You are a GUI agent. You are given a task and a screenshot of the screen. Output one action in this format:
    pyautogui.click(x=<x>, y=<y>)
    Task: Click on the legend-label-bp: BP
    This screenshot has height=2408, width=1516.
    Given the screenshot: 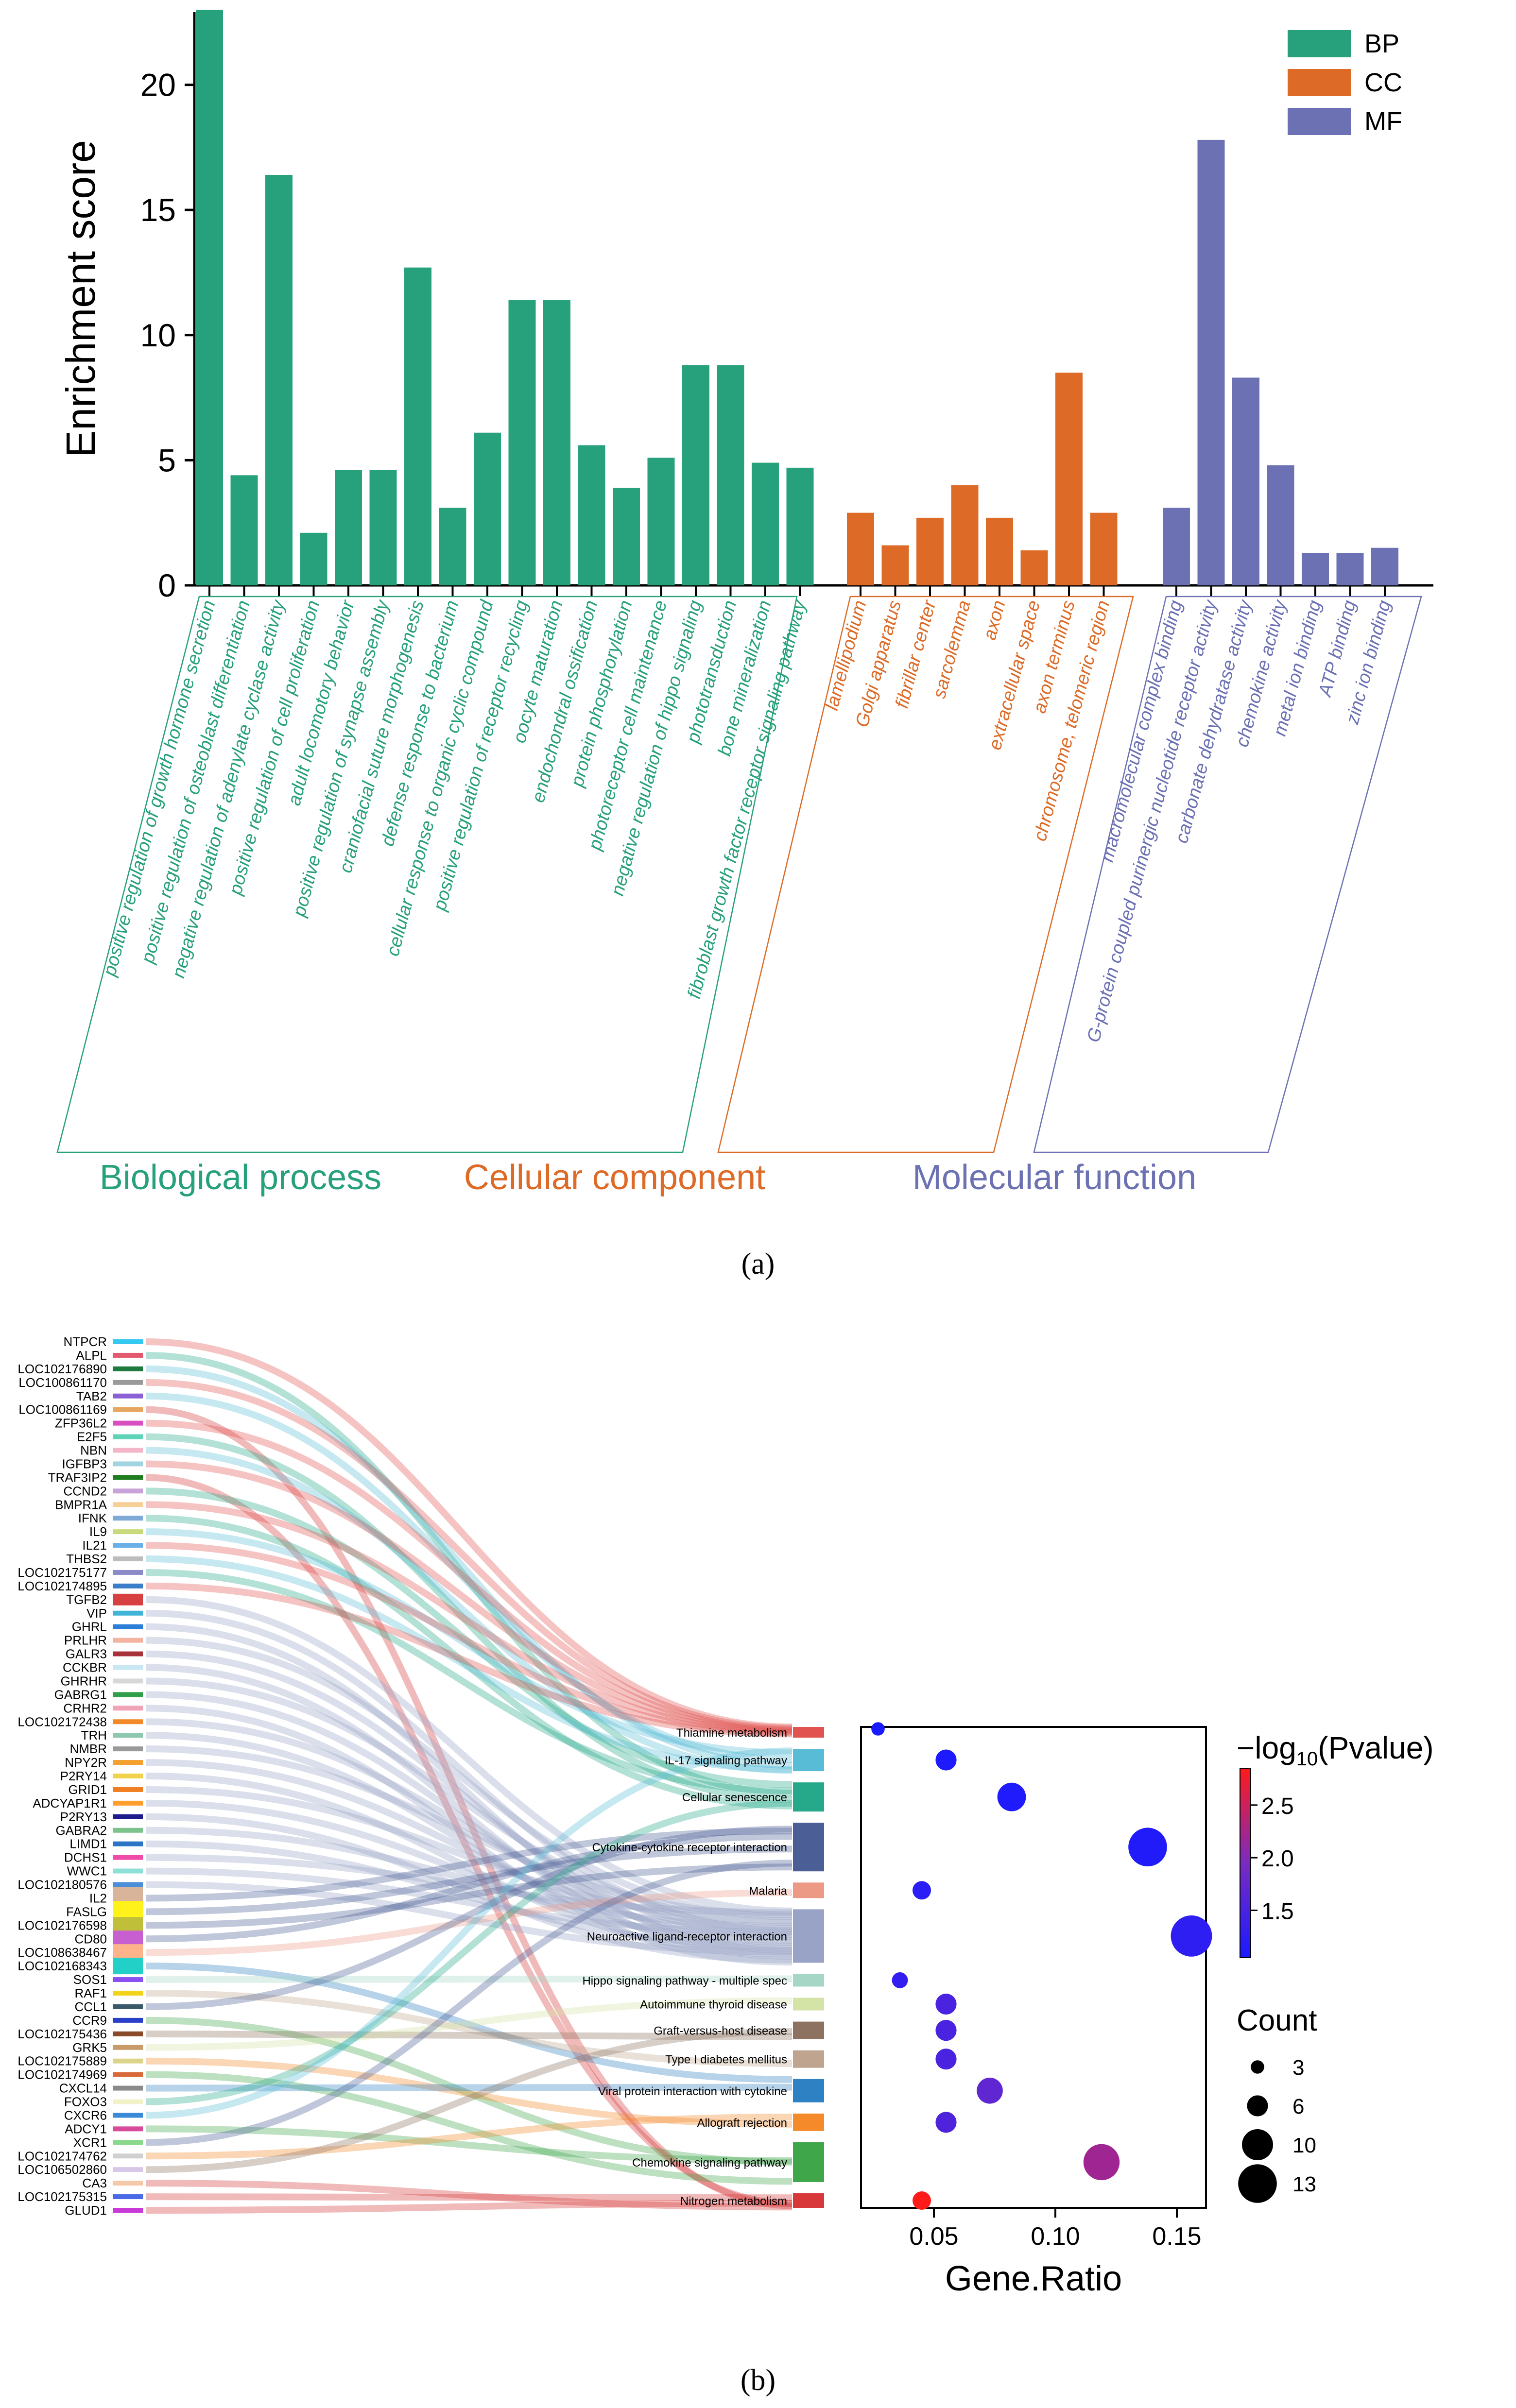 What is the action you would take?
    pyautogui.click(x=1382, y=43)
    